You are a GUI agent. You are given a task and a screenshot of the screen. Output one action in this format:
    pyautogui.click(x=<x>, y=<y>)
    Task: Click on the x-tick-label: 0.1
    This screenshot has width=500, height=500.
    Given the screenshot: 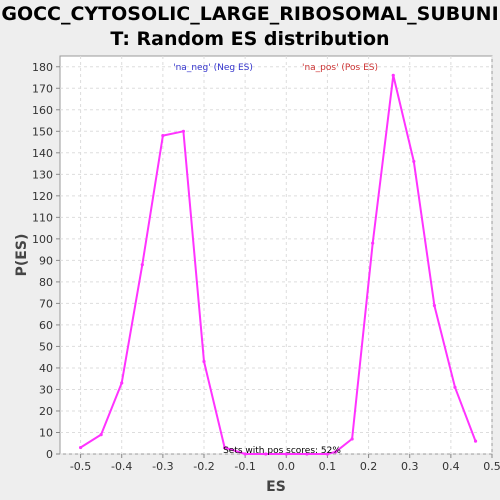 What is the action you would take?
    pyautogui.click(x=328, y=466)
    